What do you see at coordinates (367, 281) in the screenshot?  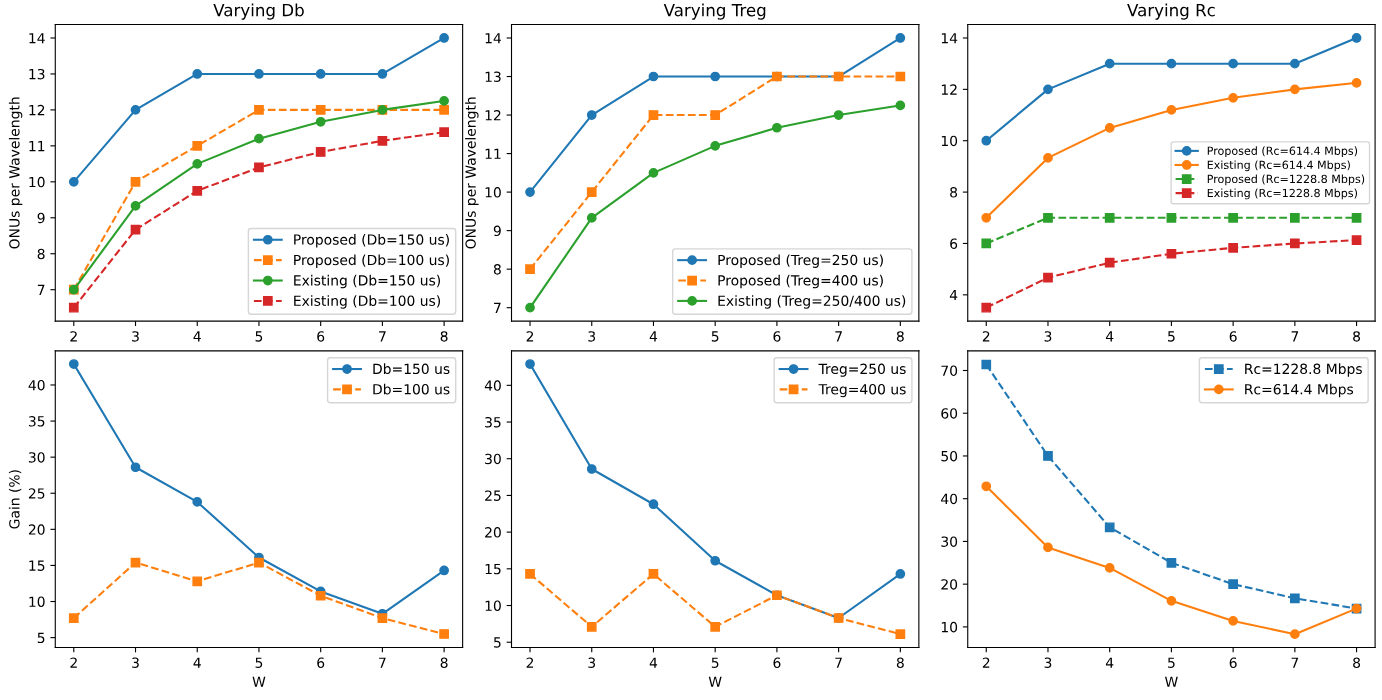 I see `legend-label: Existing (Db=150 us)` at bounding box center [367, 281].